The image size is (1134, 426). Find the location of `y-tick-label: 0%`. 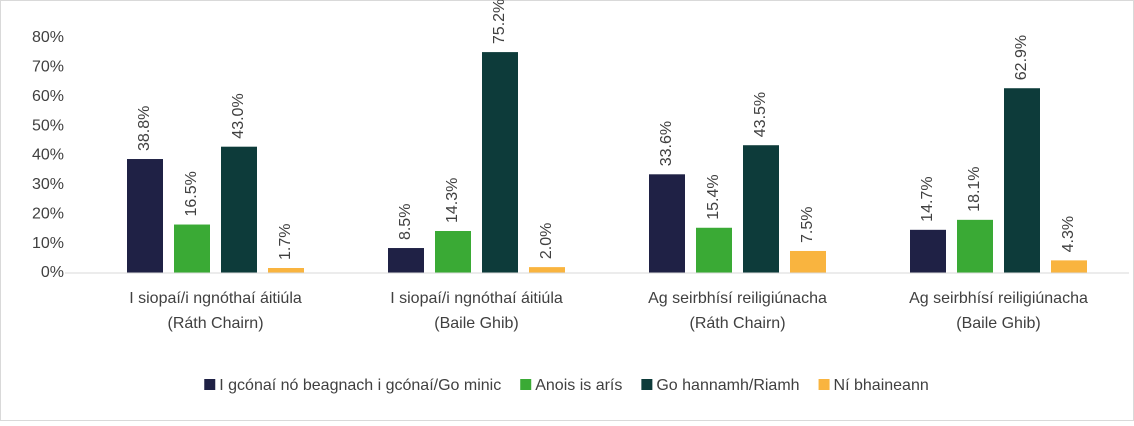

y-tick-label: 0% is located at coordinates (52, 272).